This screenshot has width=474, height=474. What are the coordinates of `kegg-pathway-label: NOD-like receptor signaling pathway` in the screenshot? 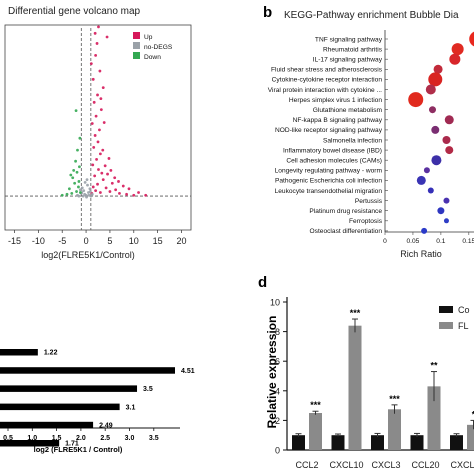 It's located at (329, 130).